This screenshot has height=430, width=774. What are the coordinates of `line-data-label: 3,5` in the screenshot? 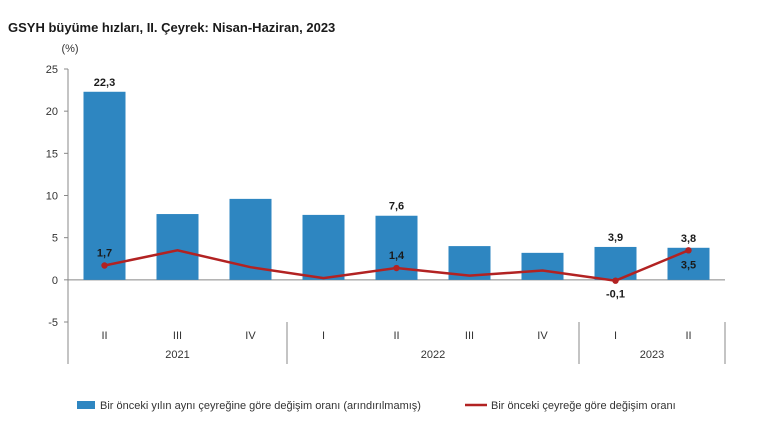 It's located at (688, 265).